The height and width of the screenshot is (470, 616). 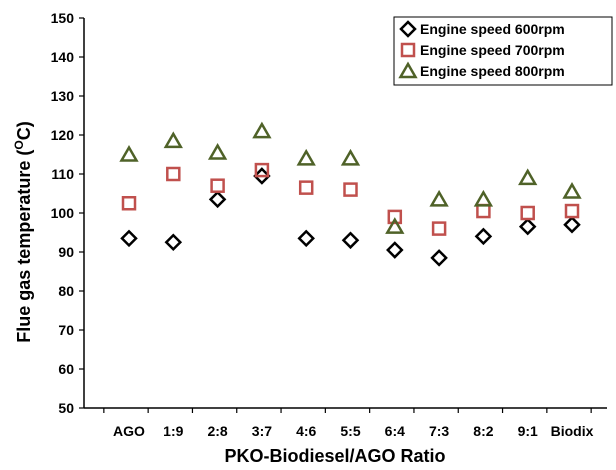 What do you see at coordinates (334, 456) in the screenshot?
I see `x-axis-title: PKO-Biodiesel/AGO Ratio` at bounding box center [334, 456].